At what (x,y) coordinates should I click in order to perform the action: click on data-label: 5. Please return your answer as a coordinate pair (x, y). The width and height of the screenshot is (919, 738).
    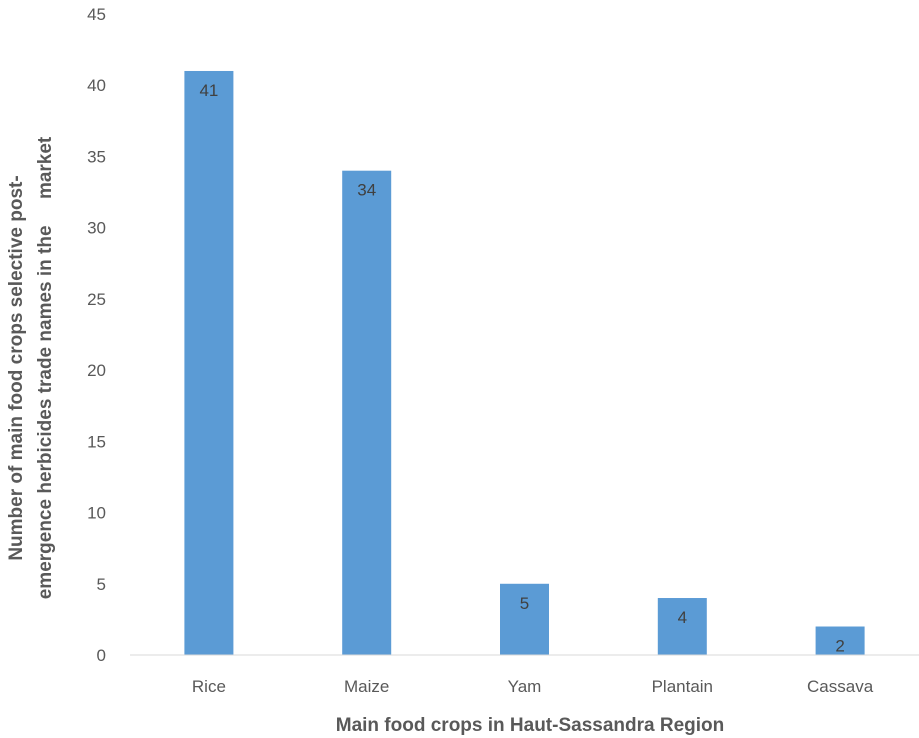
    Looking at the image, I should click on (524, 603).